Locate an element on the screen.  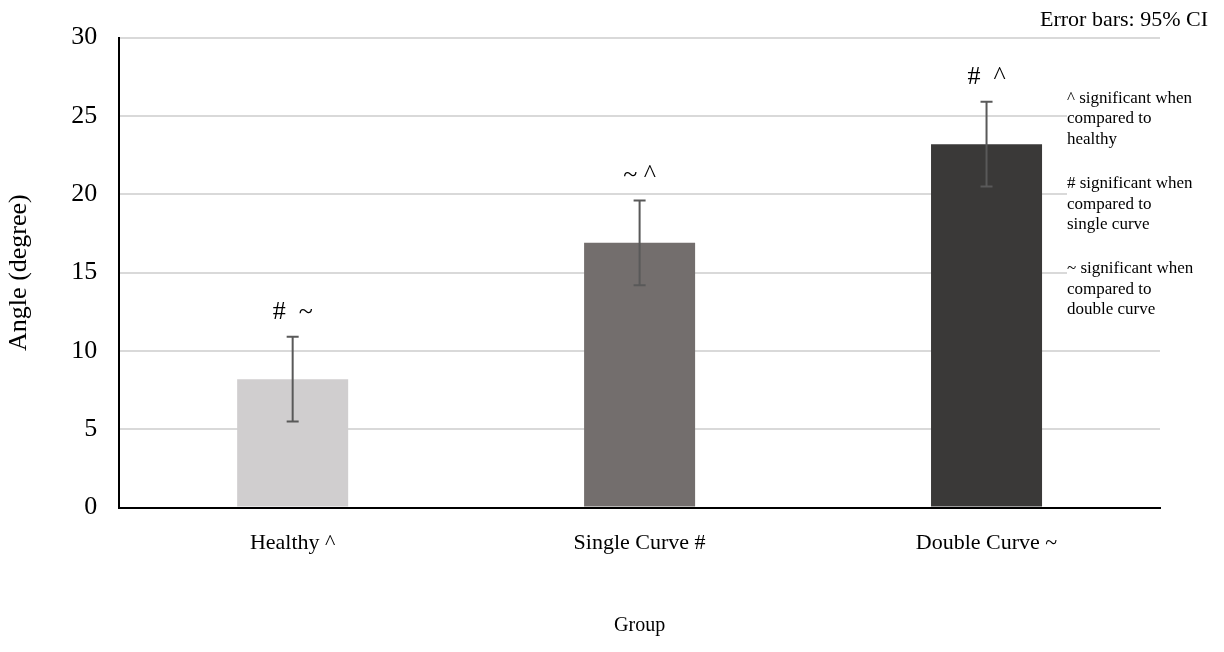
y-tick-label: 25 is located at coordinates (84, 114).